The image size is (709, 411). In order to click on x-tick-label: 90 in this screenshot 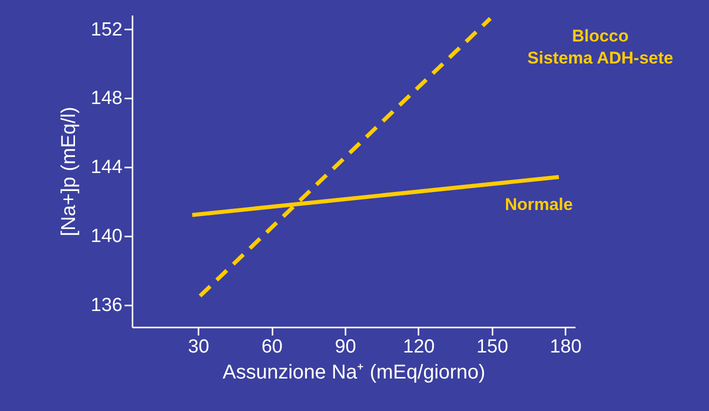, I will do `click(345, 347)`.